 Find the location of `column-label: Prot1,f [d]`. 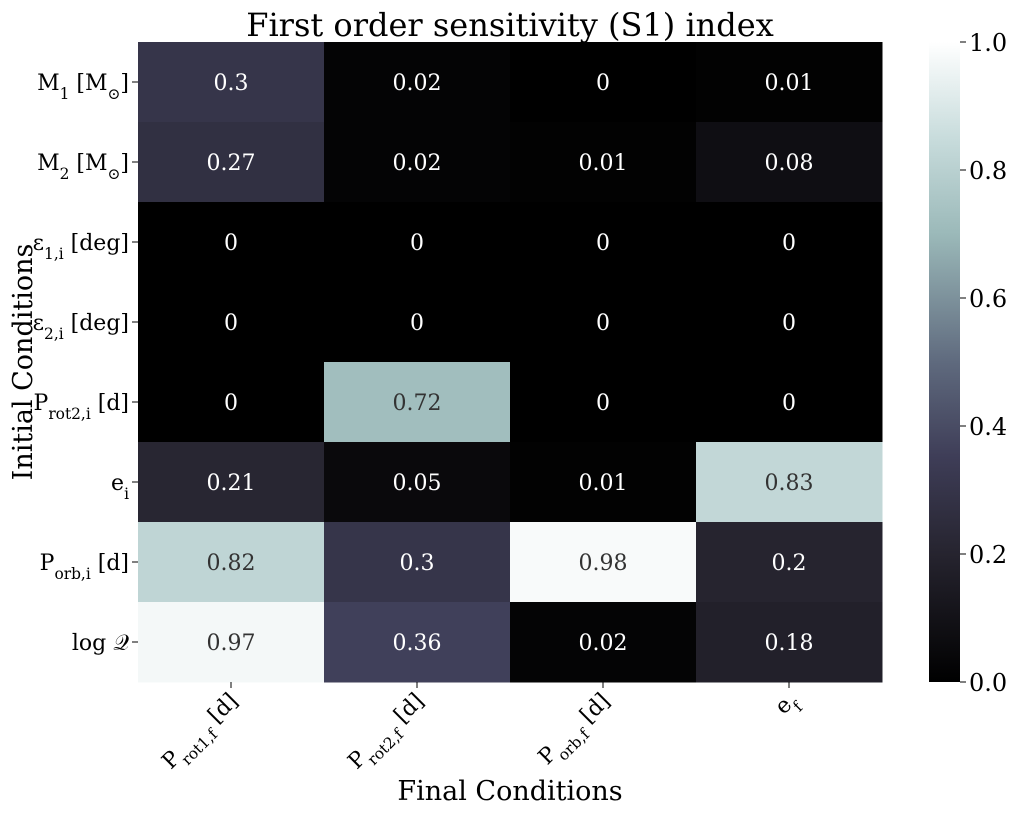

column-label: Prot1,f [d] is located at coordinates (202, 734).